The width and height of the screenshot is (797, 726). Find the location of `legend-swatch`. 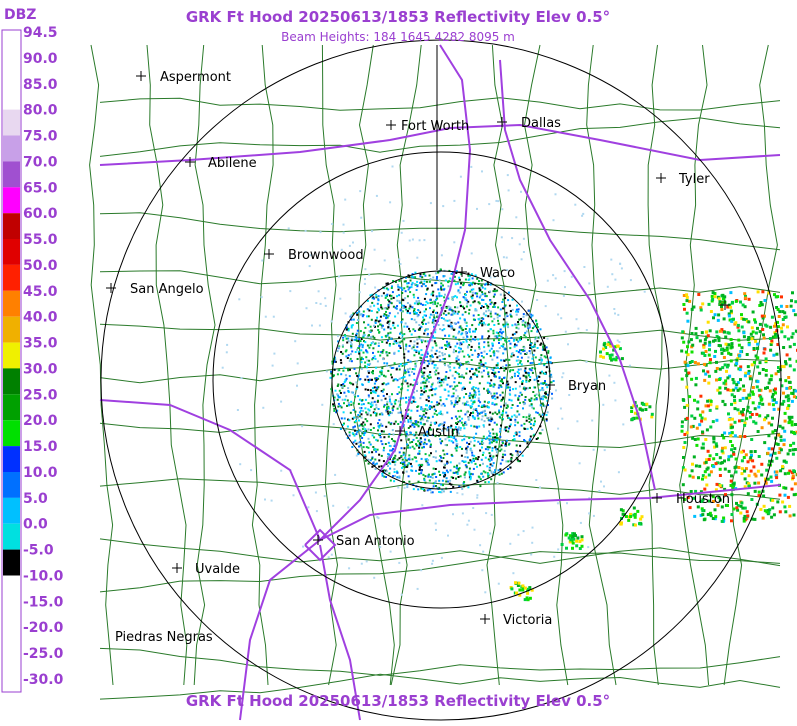

legend-swatch is located at coordinates (11, 70).